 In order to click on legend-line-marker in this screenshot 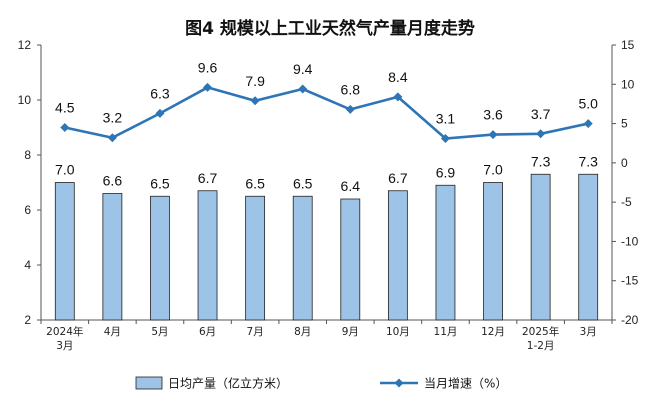, I will do `click(399, 383)`.